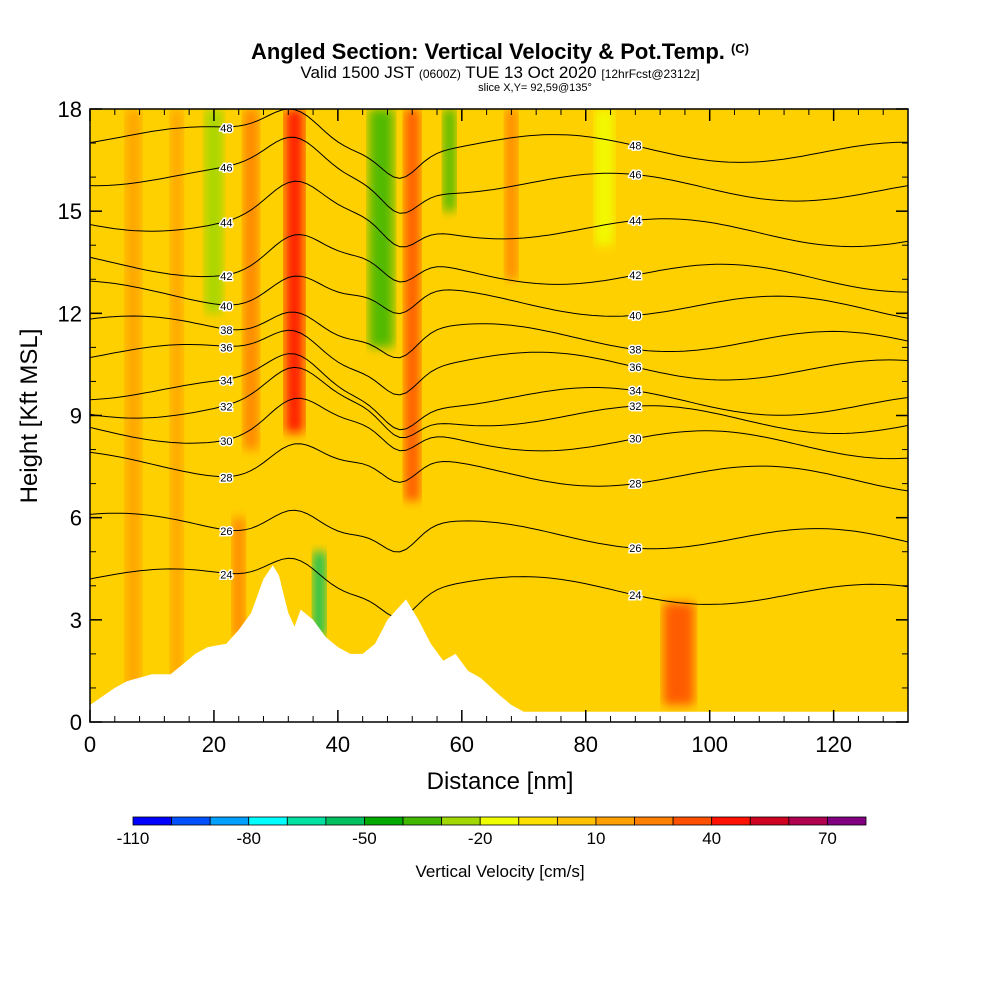 Image resolution: width=1000 pixels, height=1000 pixels. I want to click on x-tick-label: 60, so click(462, 744).